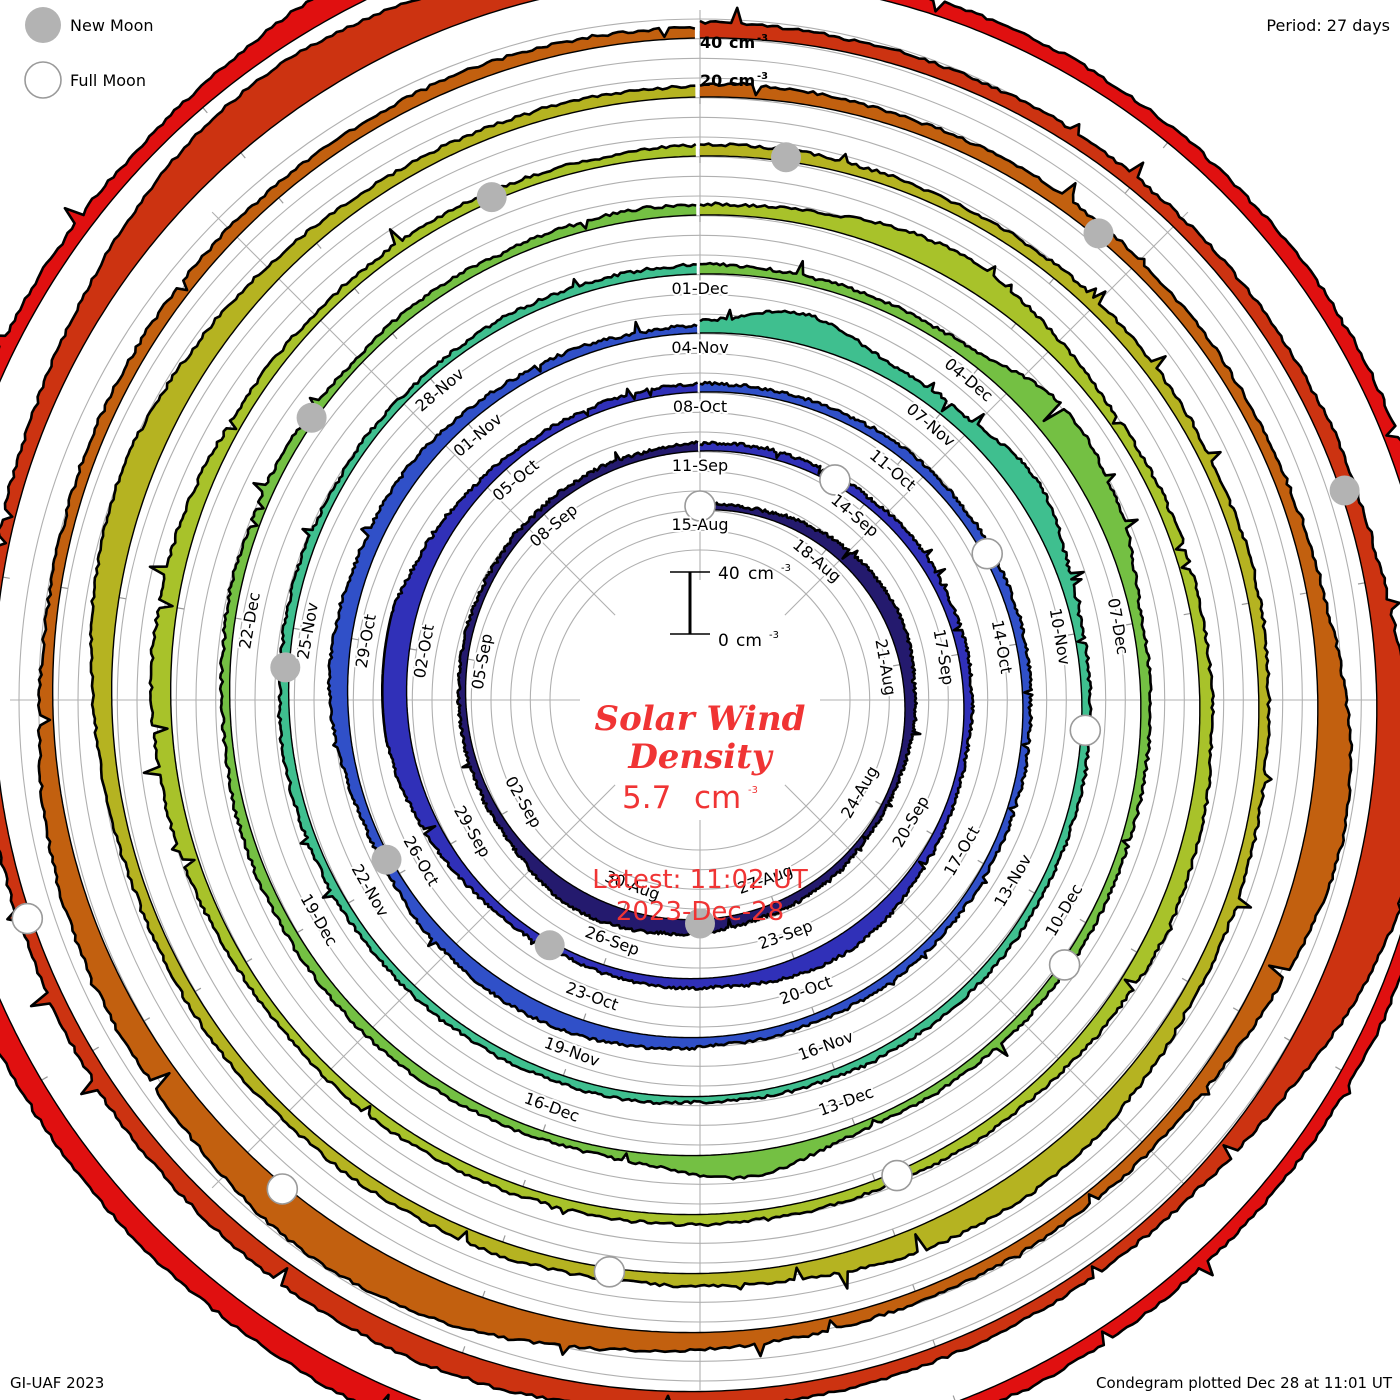 The height and width of the screenshot is (1400, 1400). I want to click on date-label-text: 15-Aug, so click(699, 524).